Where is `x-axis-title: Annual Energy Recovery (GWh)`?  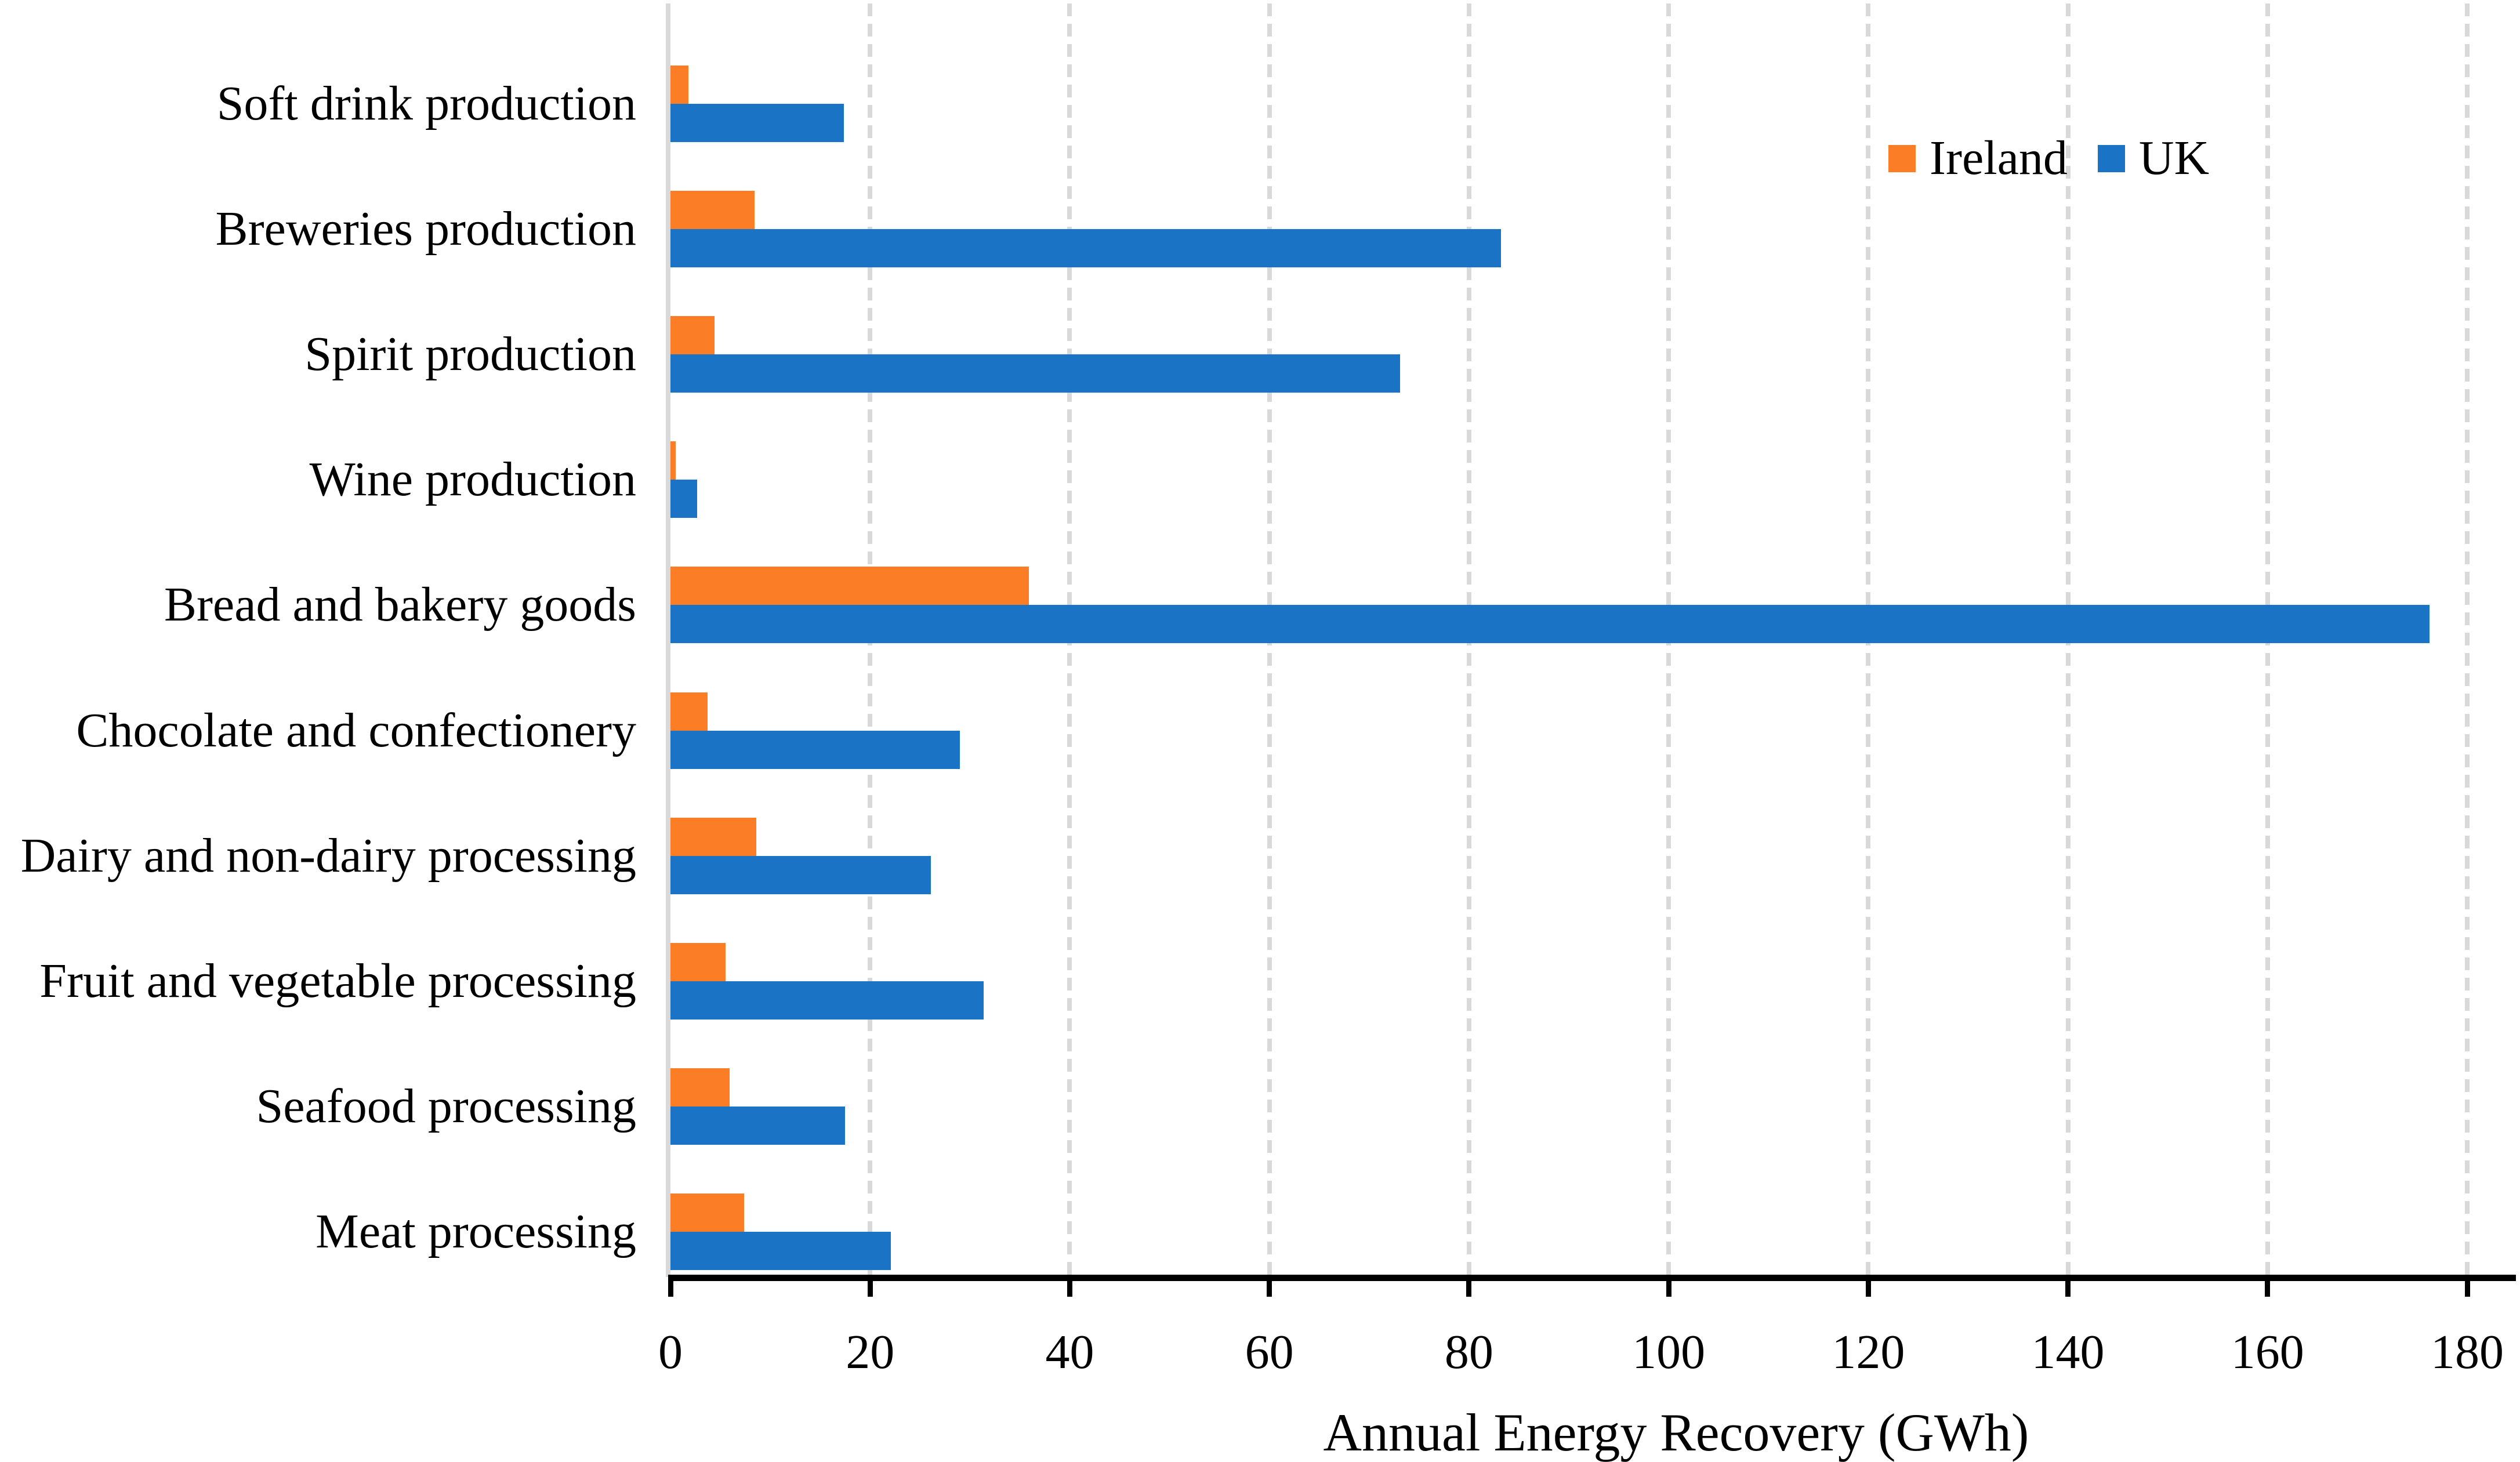 x-axis-title: Annual Energy Recovery (GWh) is located at coordinates (1676, 1432).